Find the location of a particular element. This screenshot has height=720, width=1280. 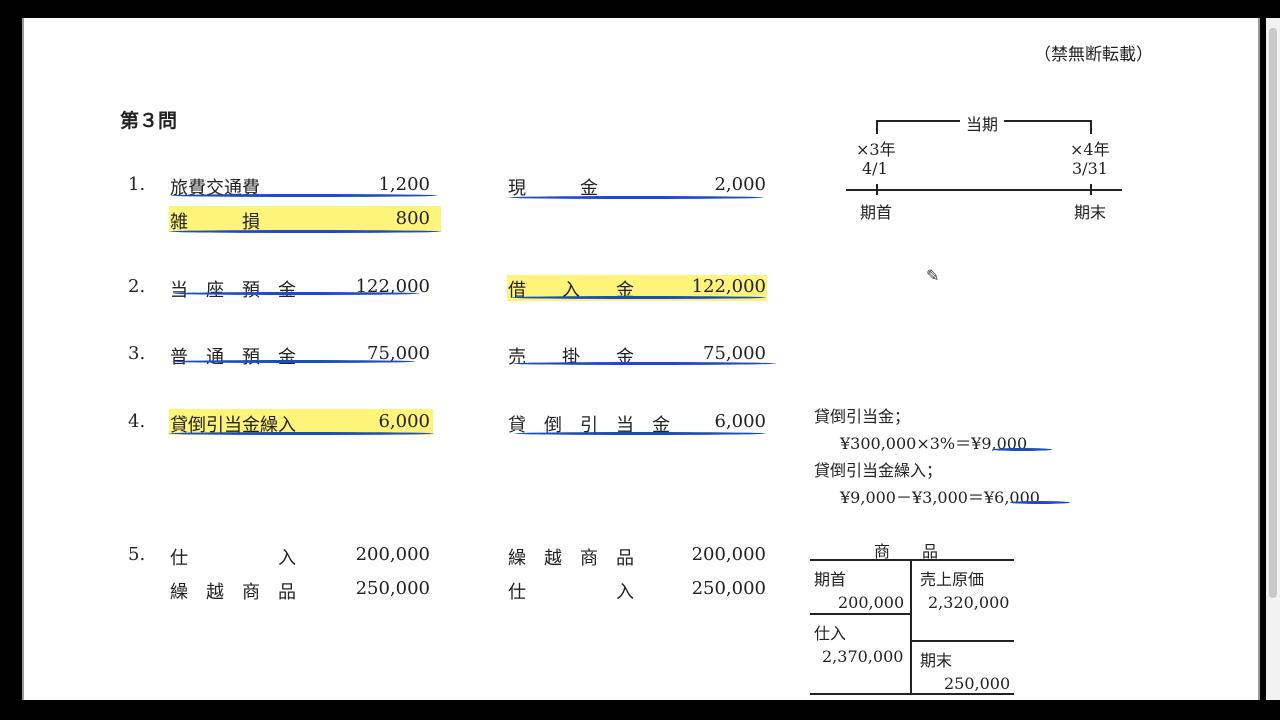

t-right-amount: 250,000 is located at coordinates (977, 683).